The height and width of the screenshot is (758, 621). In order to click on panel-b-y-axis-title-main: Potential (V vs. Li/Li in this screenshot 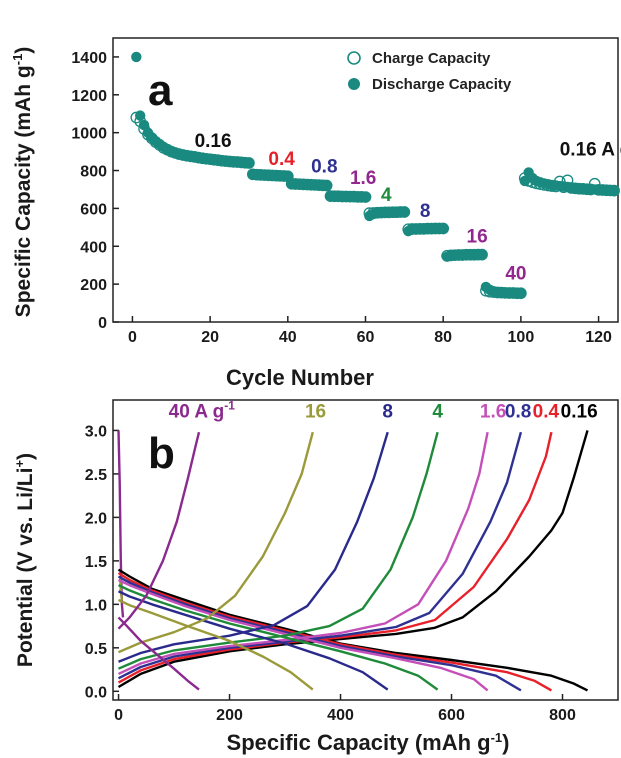, I will do `click(25, 568)`.